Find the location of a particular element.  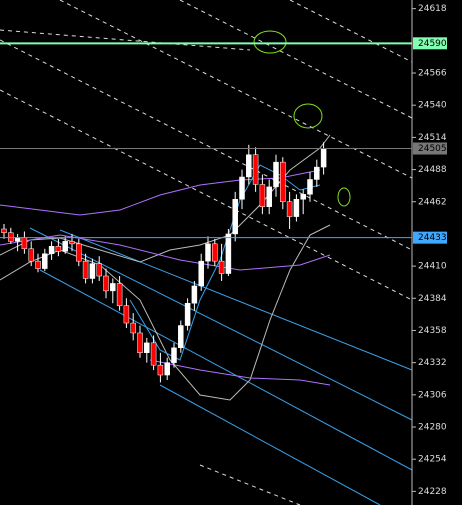

price-label: 24433 is located at coordinates (432, 238).